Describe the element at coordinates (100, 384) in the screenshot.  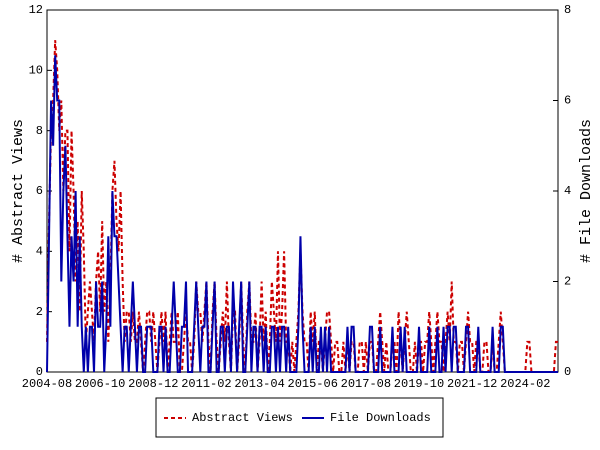
I see `x-tick-label: 2006-10` at that location.